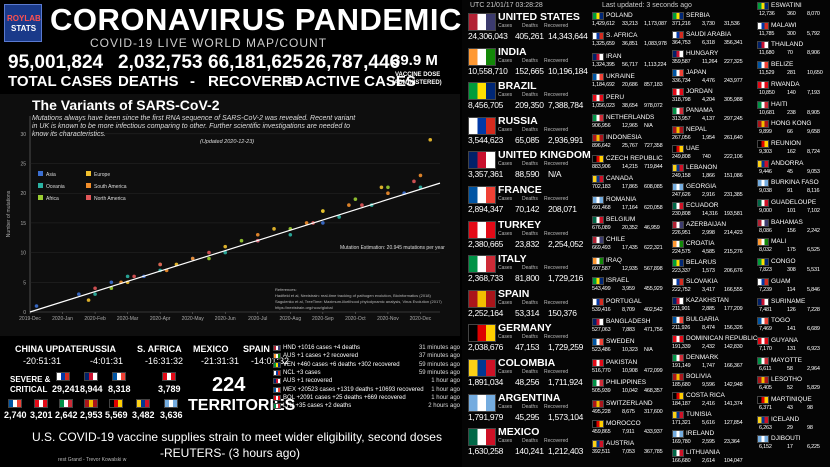  Describe the element at coordinates (655, 64) in the screenshot. I see `recovered: 1,113,224` at that location.